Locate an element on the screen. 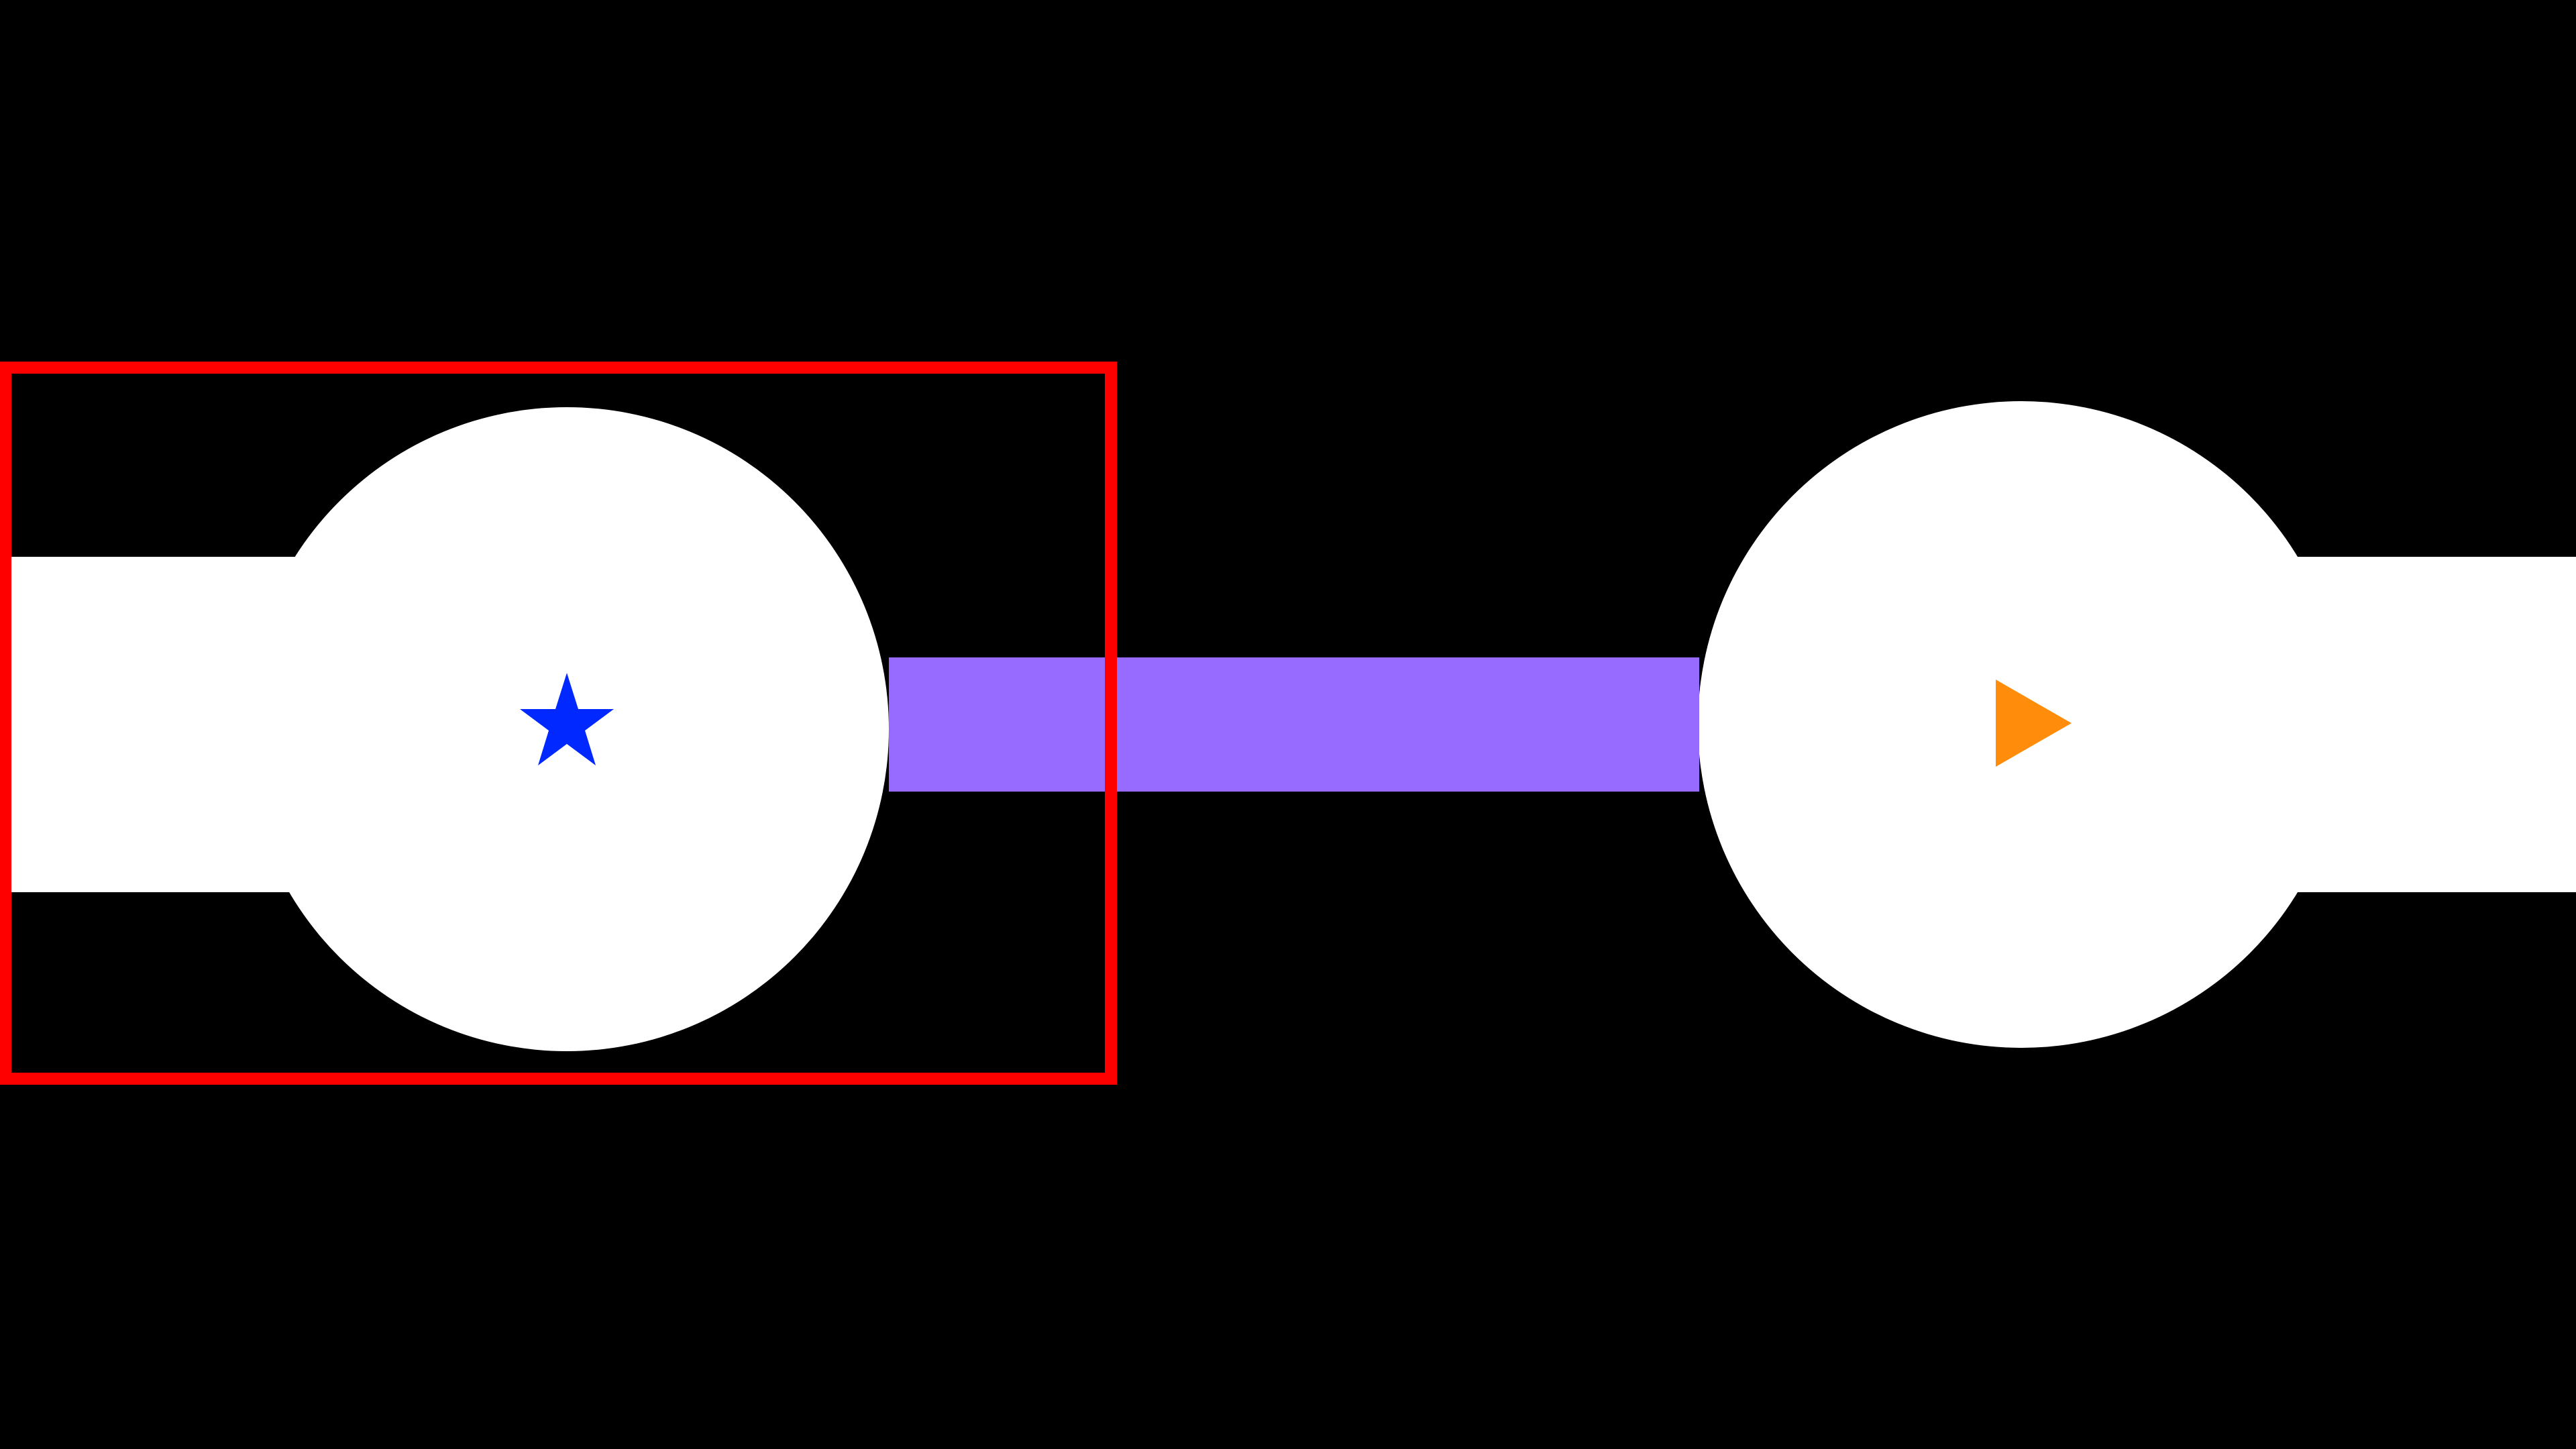  star-icon is located at coordinates (567, 719).